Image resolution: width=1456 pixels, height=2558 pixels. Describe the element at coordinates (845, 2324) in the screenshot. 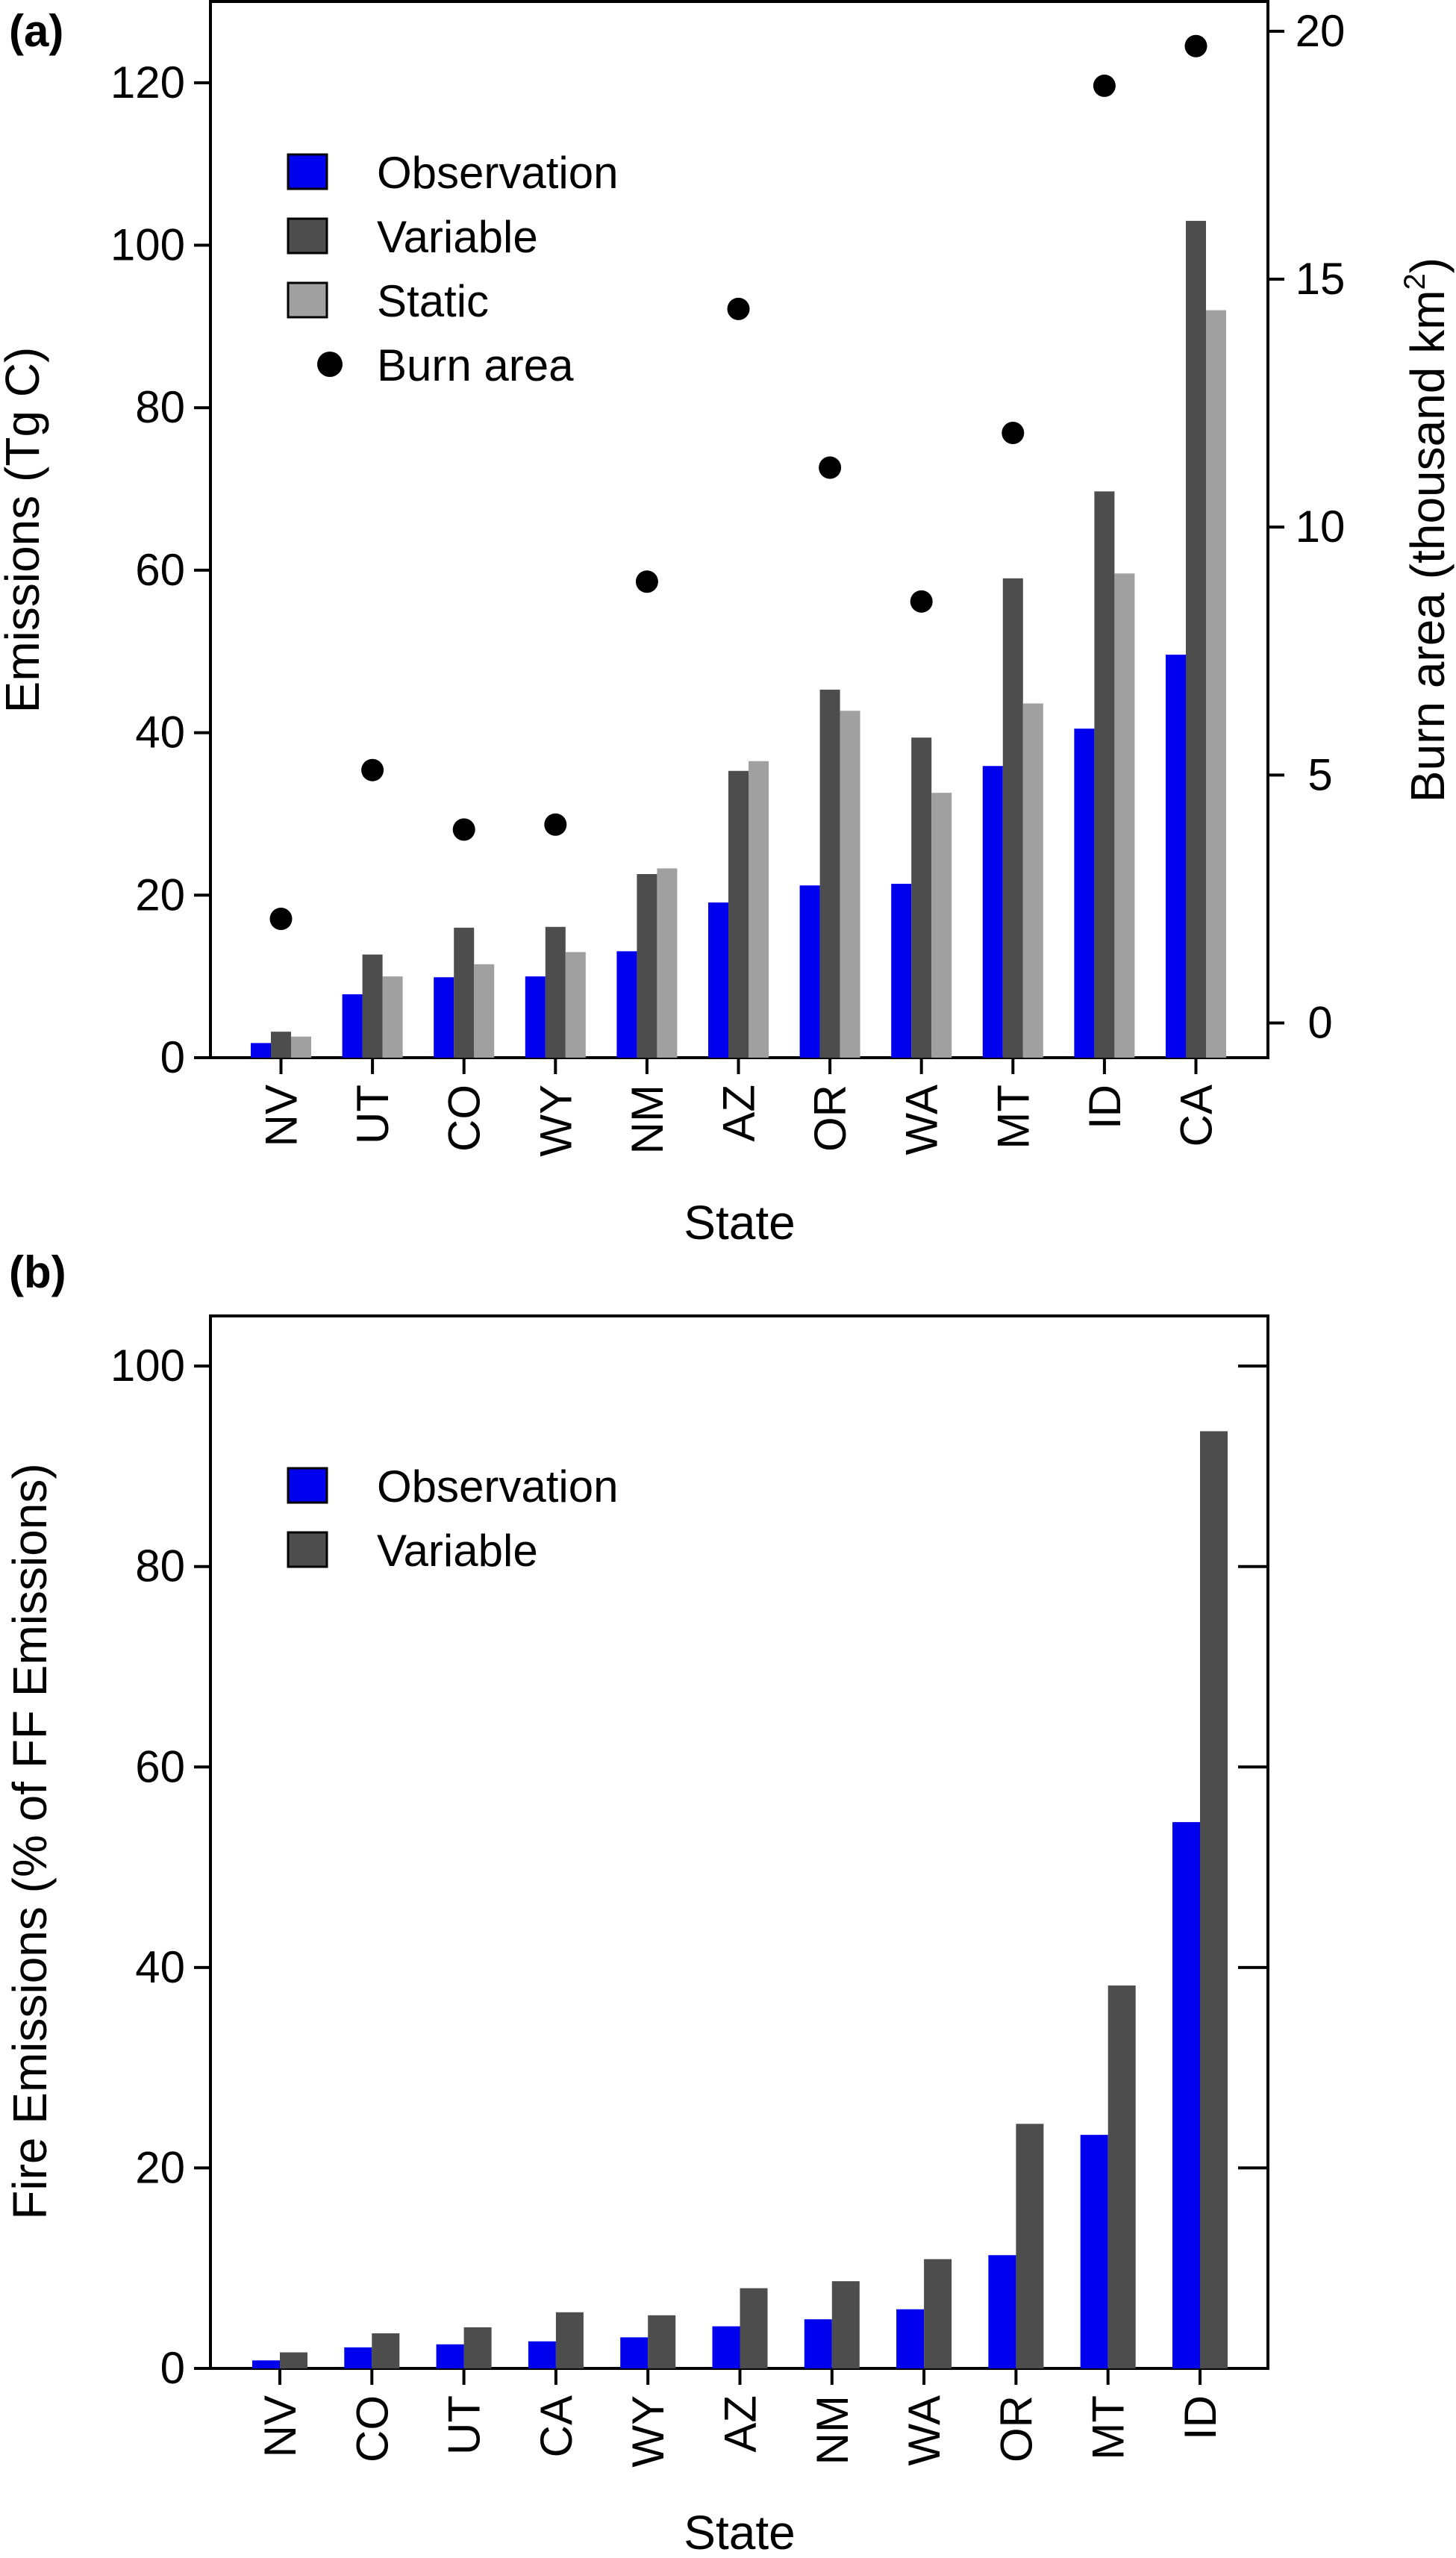

I see `panel-b-bar-variable-nm` at that location.